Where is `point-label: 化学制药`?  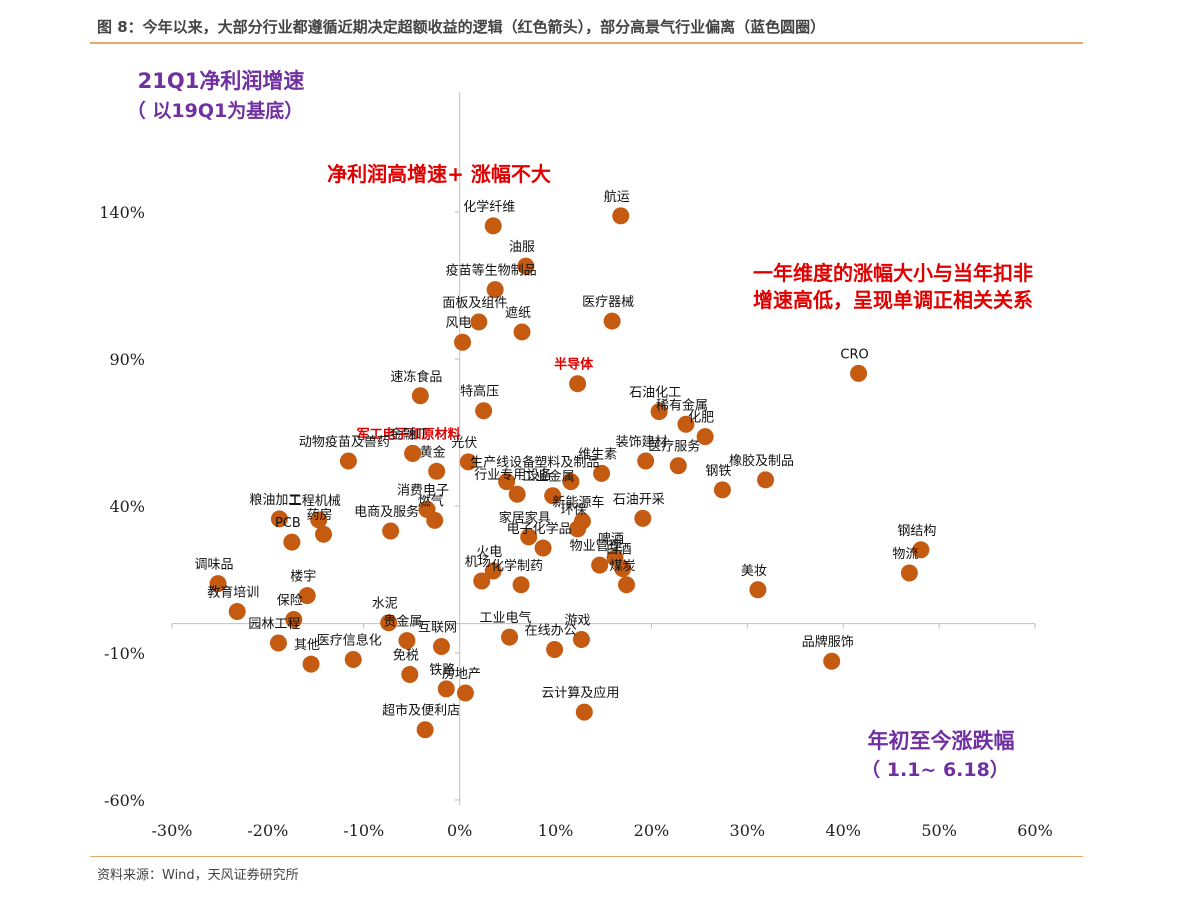
point-label: 化学制药 is located at coordinates (517, 566).